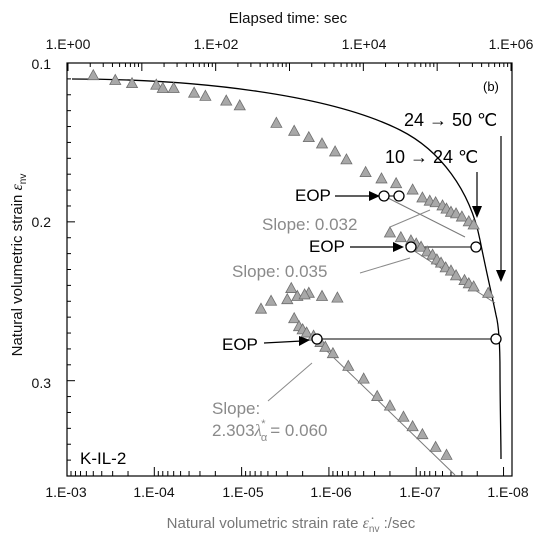 This screenshot has height=547, width=545. What do you see at coordinates (450, 120) in the screenshot?
I see `temperature-step-2: 24 → 50 ℃` at bounding box center [450, 120].